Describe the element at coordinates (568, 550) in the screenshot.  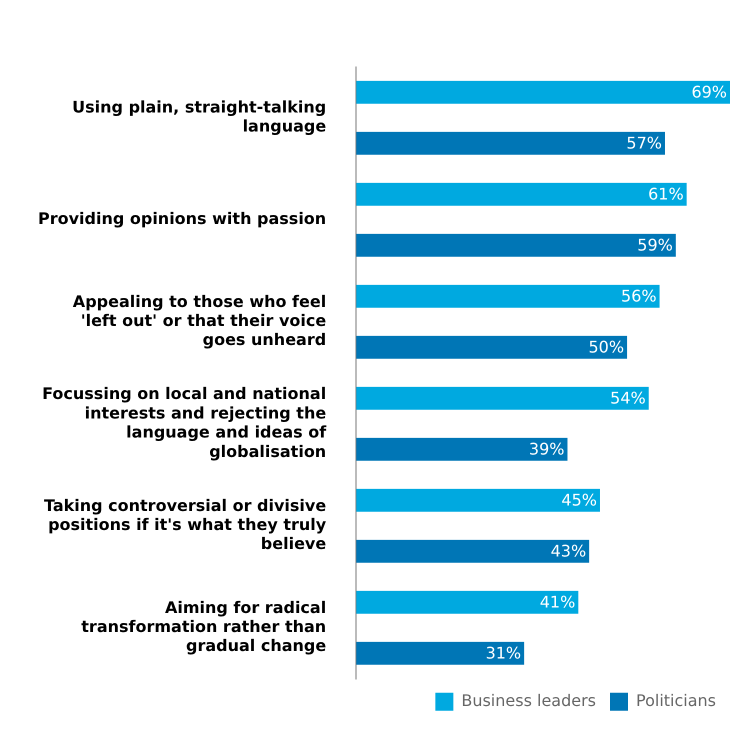
I see `data-label: 43%` at that location.